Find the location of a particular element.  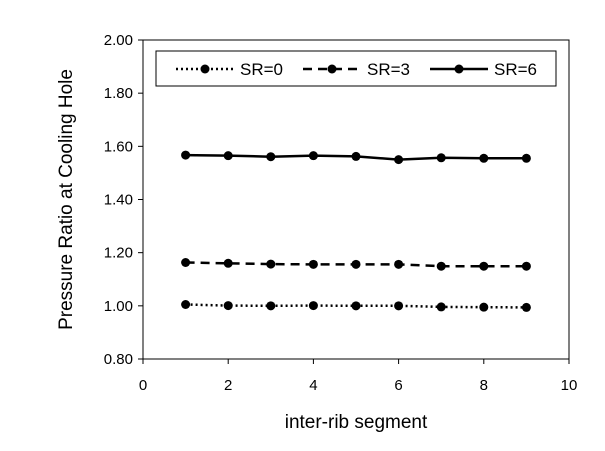

x-tick-label: 6 is located at coordinates (398, 385).